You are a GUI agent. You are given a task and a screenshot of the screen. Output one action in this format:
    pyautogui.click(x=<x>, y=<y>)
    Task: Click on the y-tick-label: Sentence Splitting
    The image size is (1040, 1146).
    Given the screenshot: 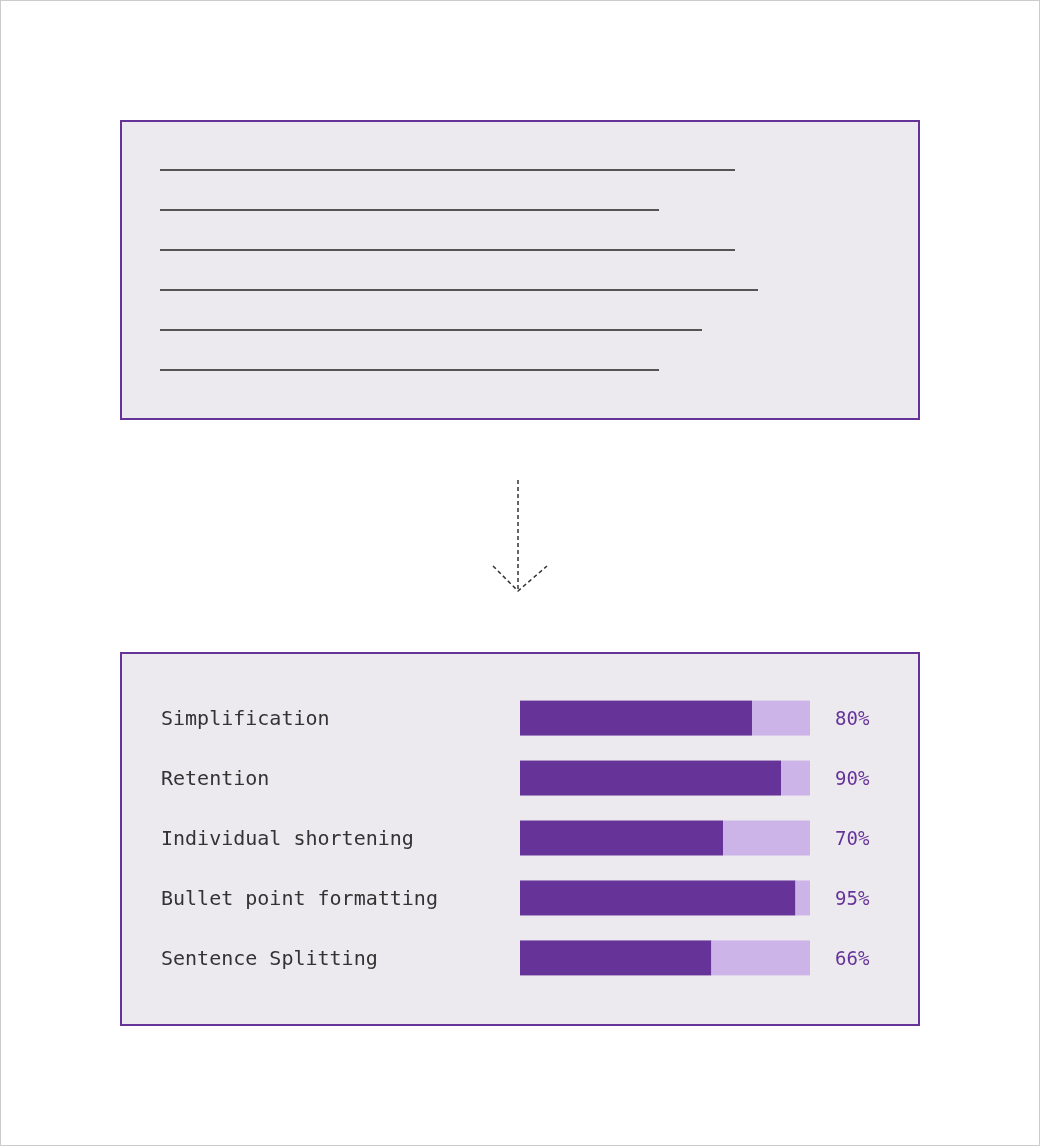 What is the action you would take?
    pyautogui.click(x=269, y=957)
    